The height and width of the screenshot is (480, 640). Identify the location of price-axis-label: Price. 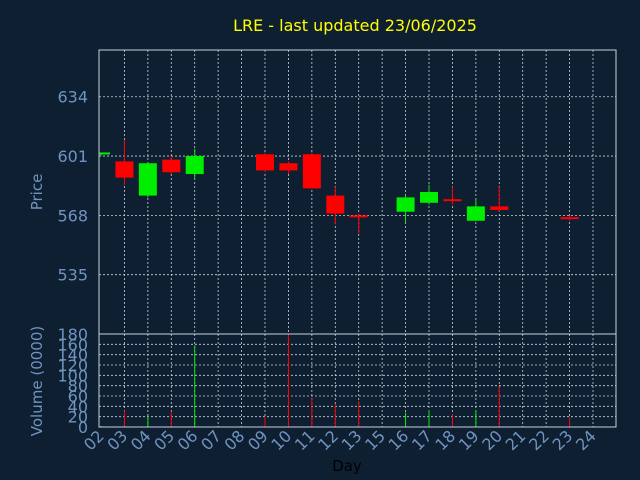
(37, 192).